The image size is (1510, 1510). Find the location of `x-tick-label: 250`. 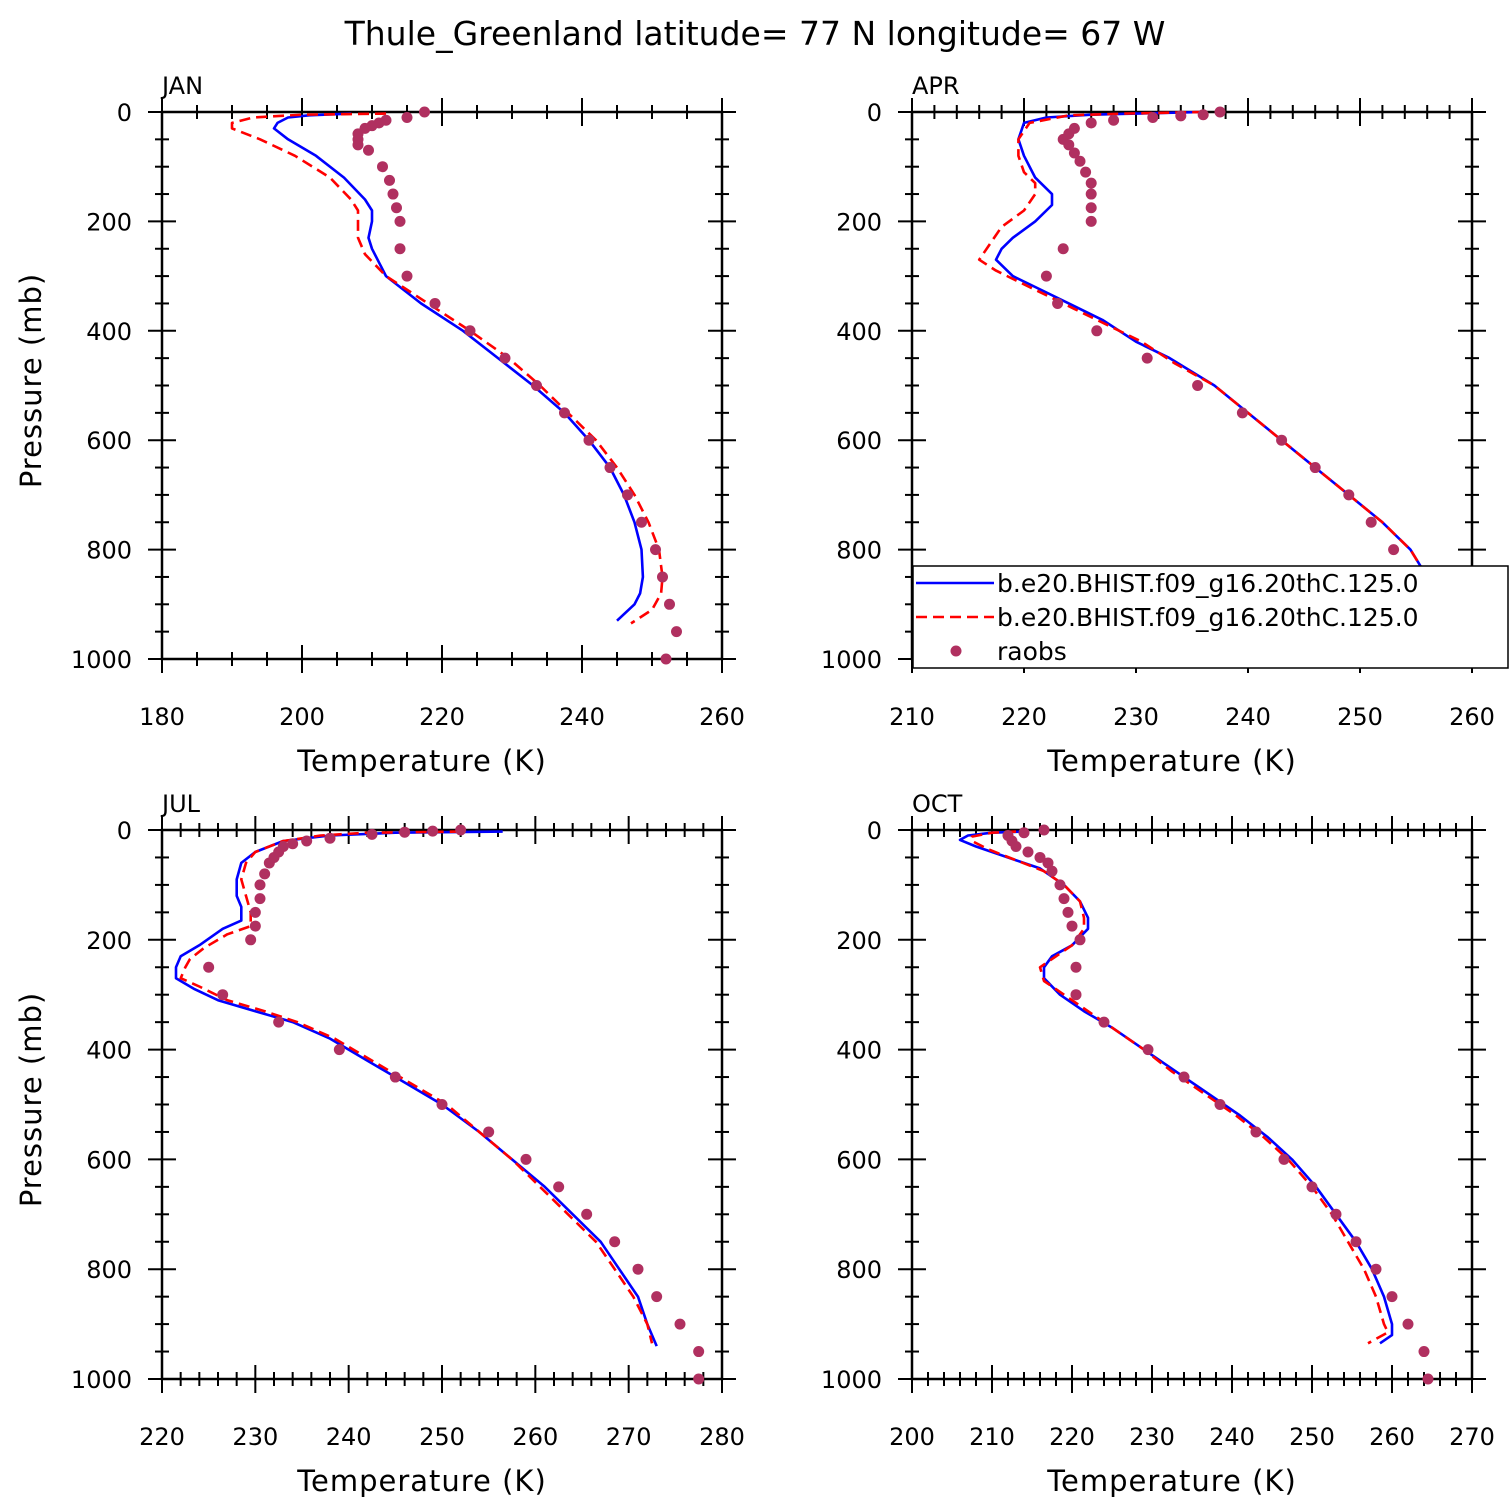

x-tick-label: 250 is located at coordinates (1360, 717).